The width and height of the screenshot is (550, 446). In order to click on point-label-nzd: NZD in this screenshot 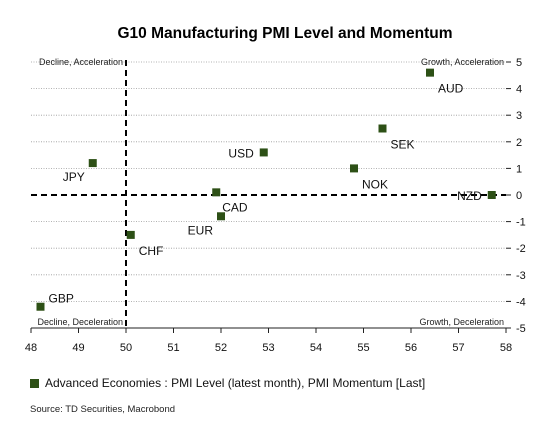, I will do `click(469, 196)`.